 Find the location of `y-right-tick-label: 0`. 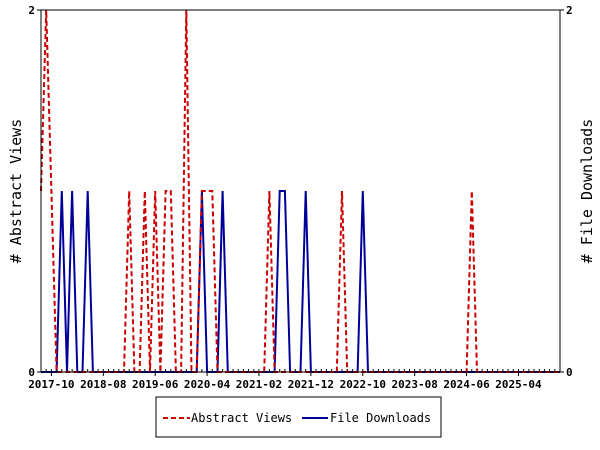

y-right-tick-label: 0 is located at coordinates (569, 372).